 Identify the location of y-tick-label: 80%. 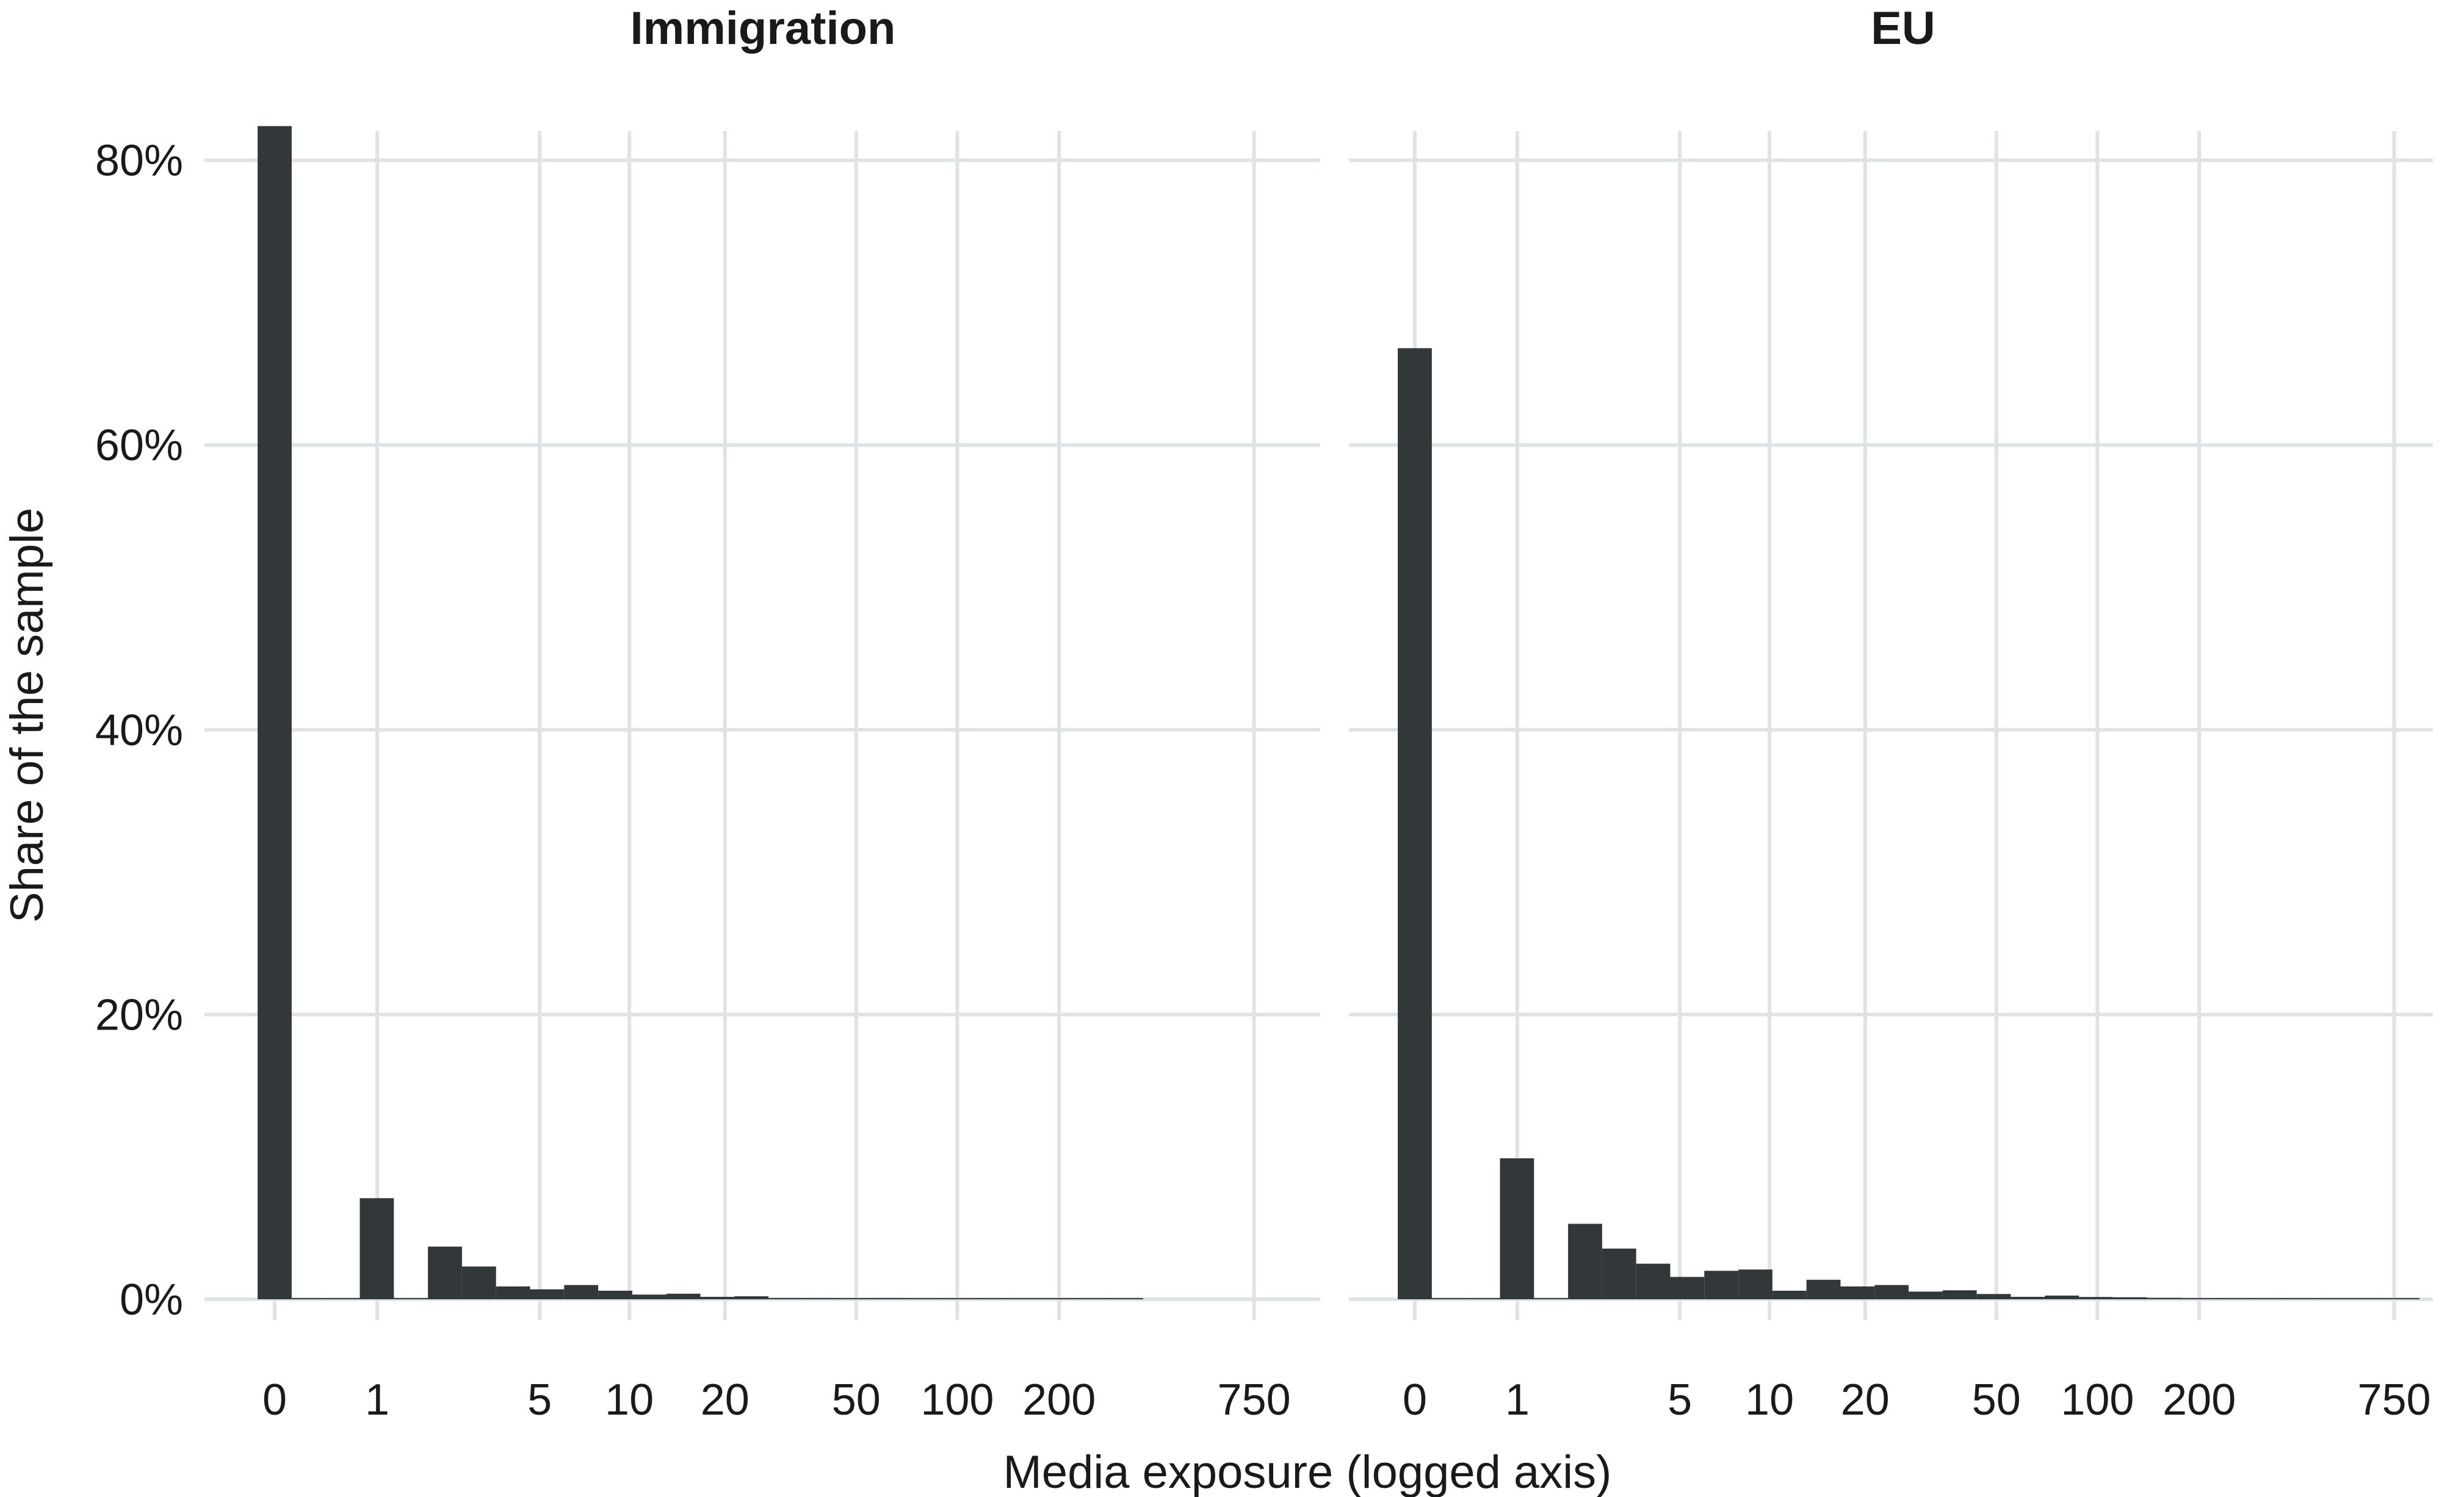
(139, 161).